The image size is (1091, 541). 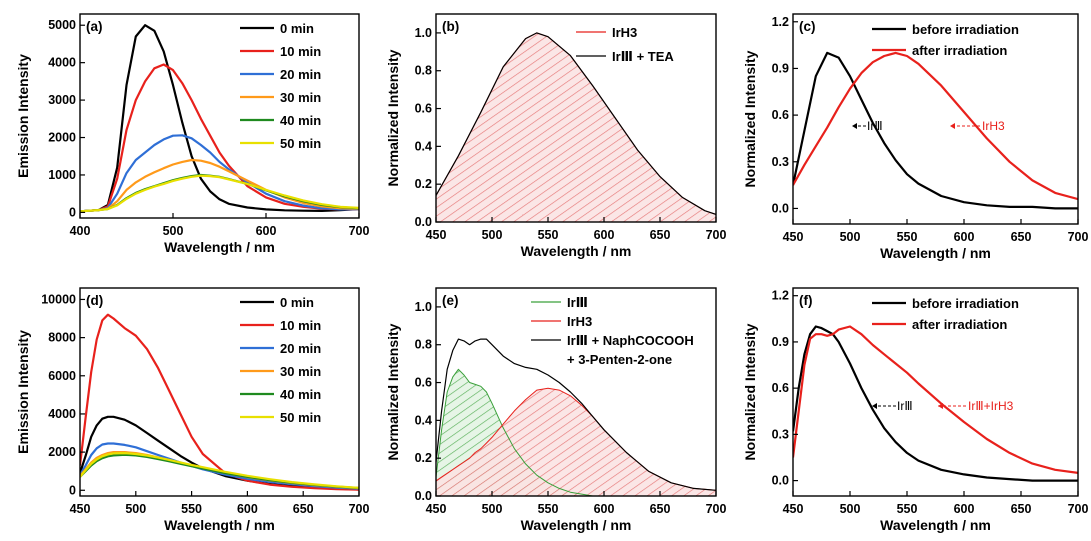 What do you see at coordinates (297, 28) in the screenshot?
I see `legend-label: 0 min` at bounding box center [297, 28].